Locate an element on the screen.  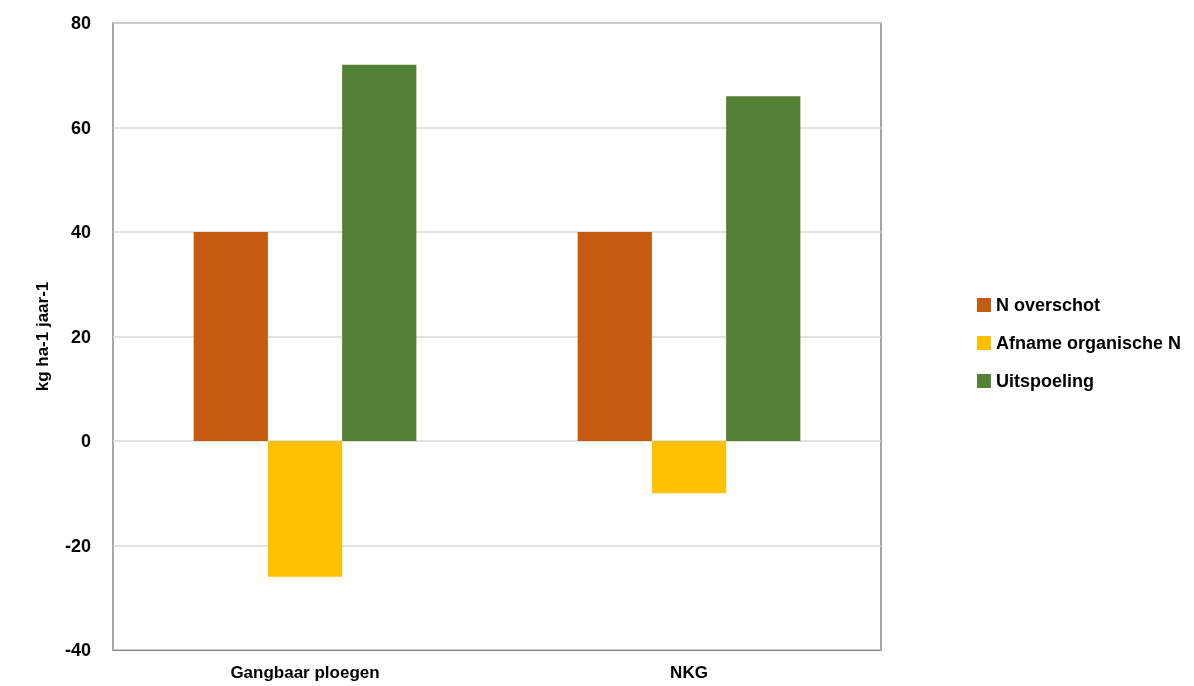
legend-label: Uitspoeling is located at coordinates (1044, 381).